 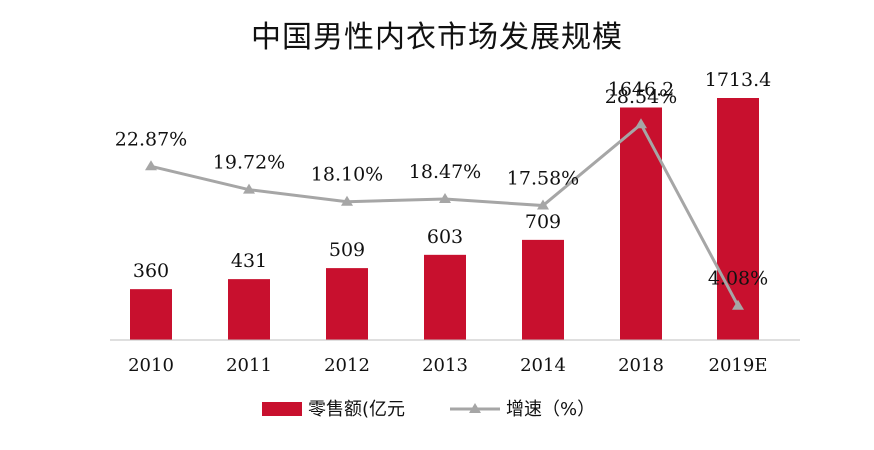 I want to click on growth-marker-2014, so click(x=543, y=204).